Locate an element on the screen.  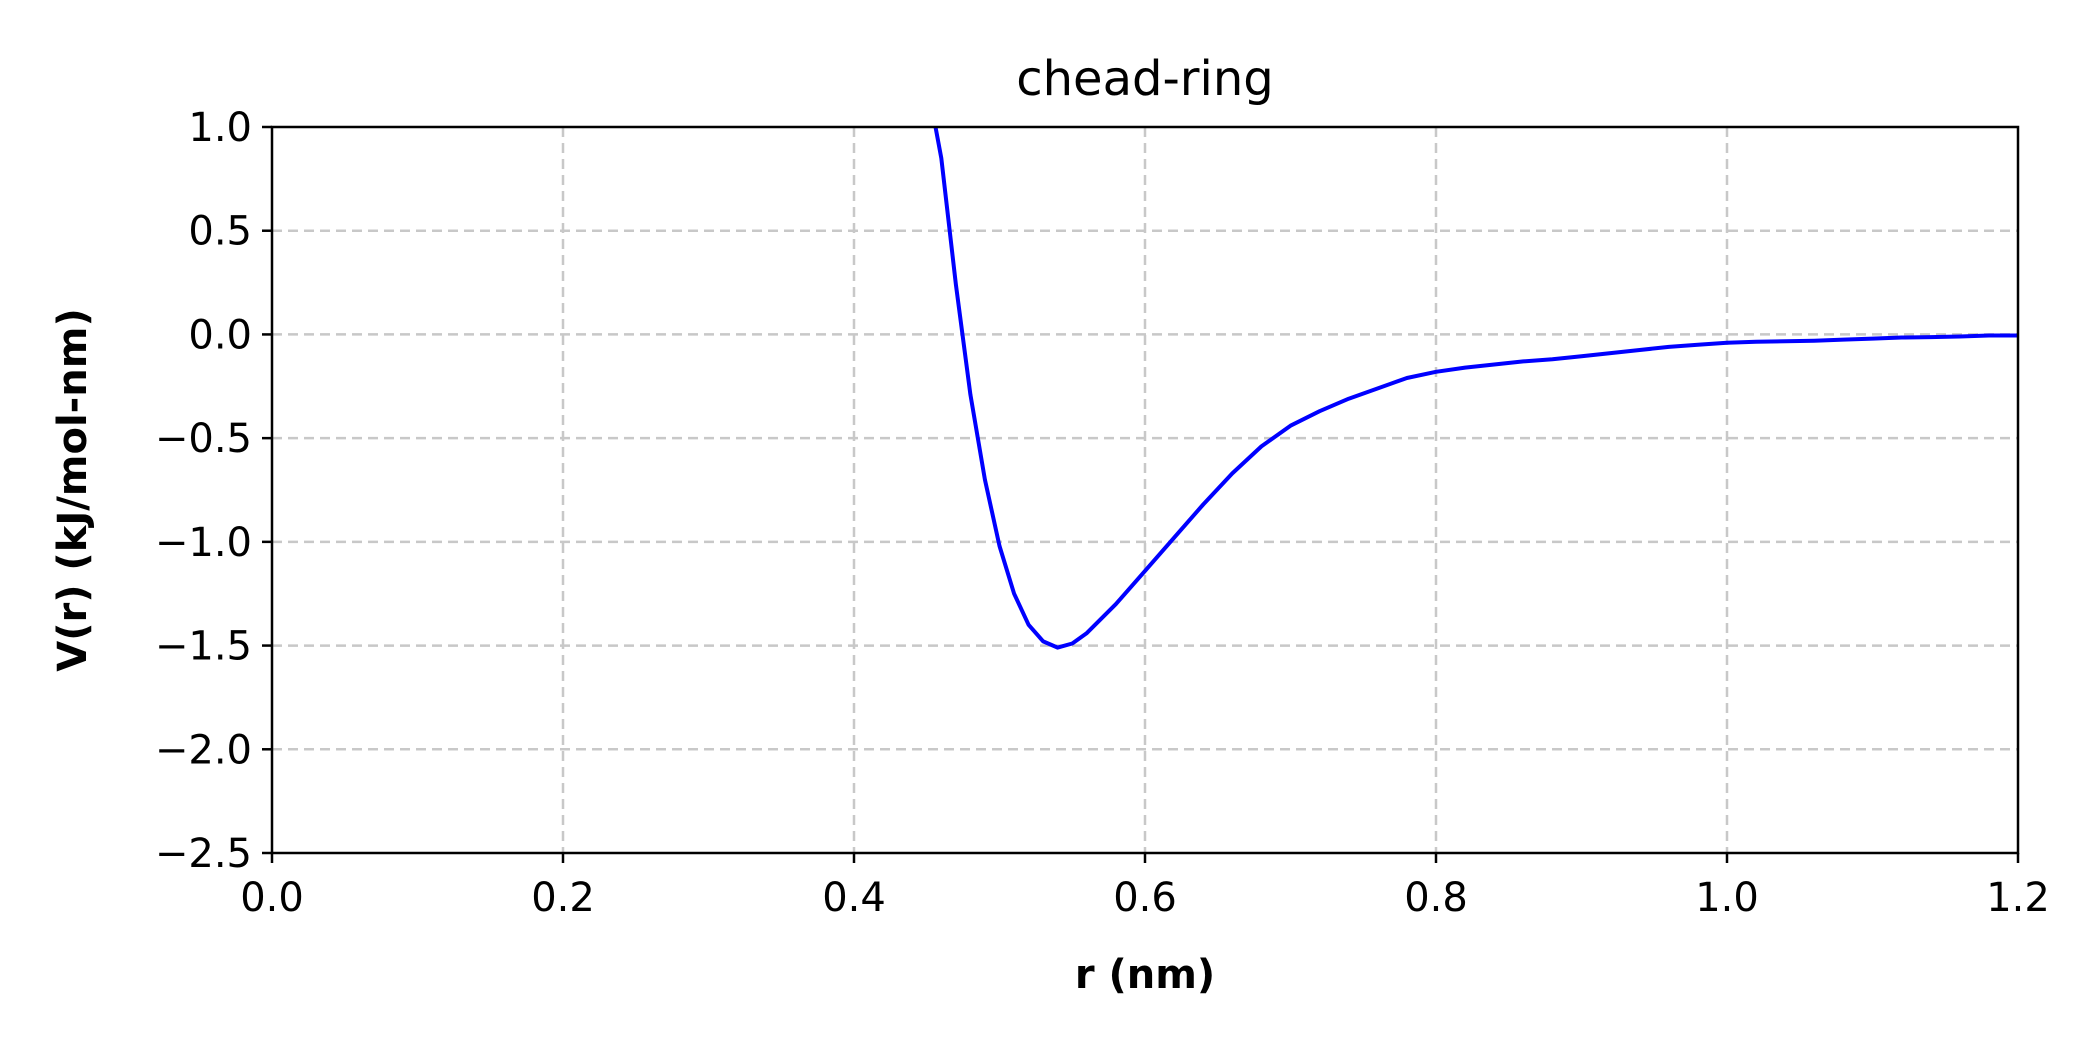
y-tick-label: −2.5 is located at coordinates (203, 854).